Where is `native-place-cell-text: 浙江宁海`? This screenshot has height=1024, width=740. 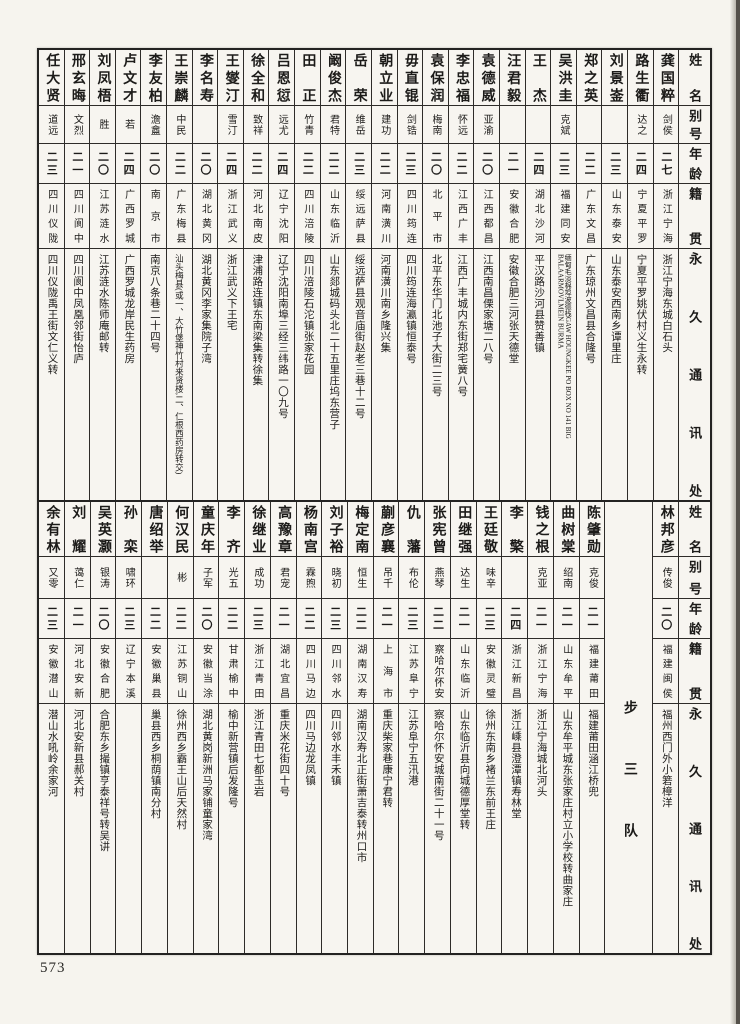
native-place-cell-text: 浙江宁海 is located at coordinates (666, 216).